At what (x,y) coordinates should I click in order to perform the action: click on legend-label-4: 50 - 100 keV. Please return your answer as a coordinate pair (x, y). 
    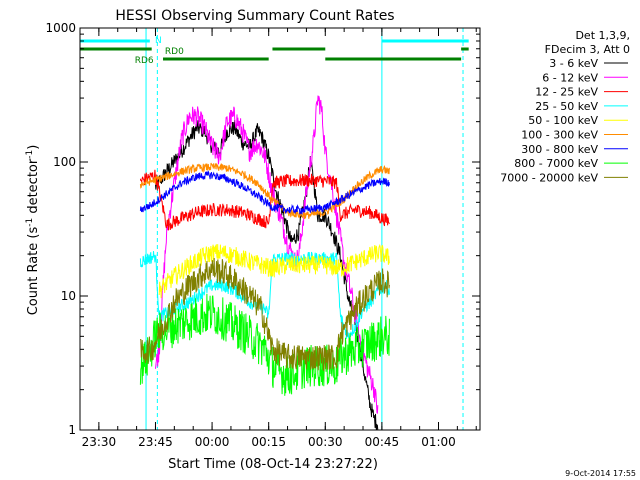
    Looking at the image, I should click on (563, 120).